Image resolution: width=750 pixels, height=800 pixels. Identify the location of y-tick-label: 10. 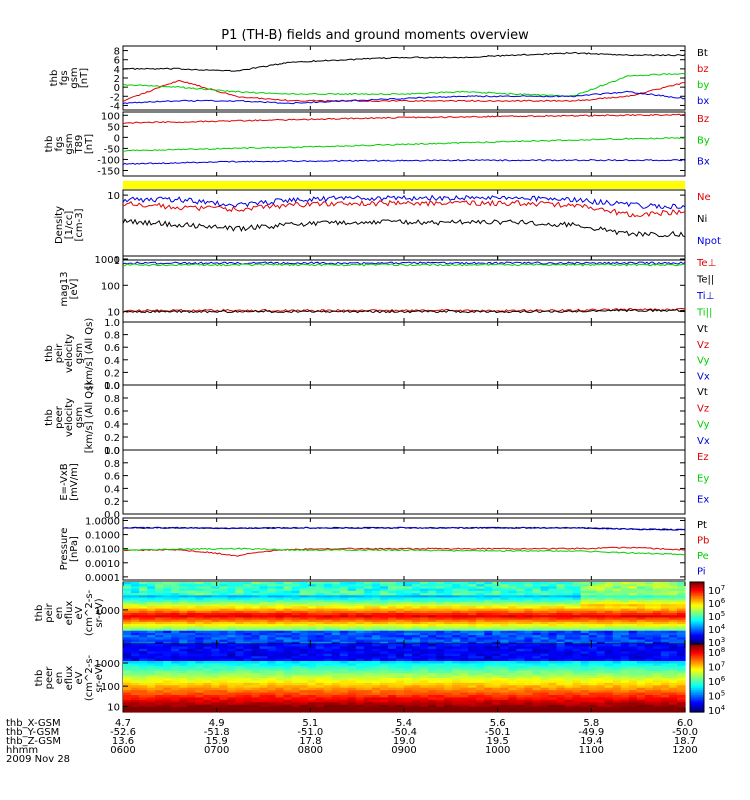
(113, 708).